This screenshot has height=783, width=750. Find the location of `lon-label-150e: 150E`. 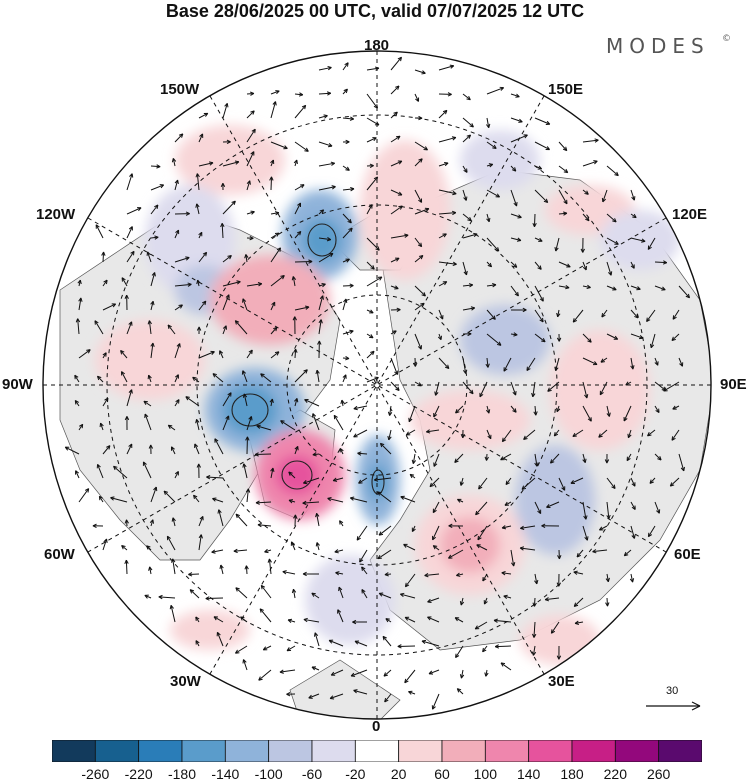

lon-label-150e: 150E is located at coordinates (566, 89).